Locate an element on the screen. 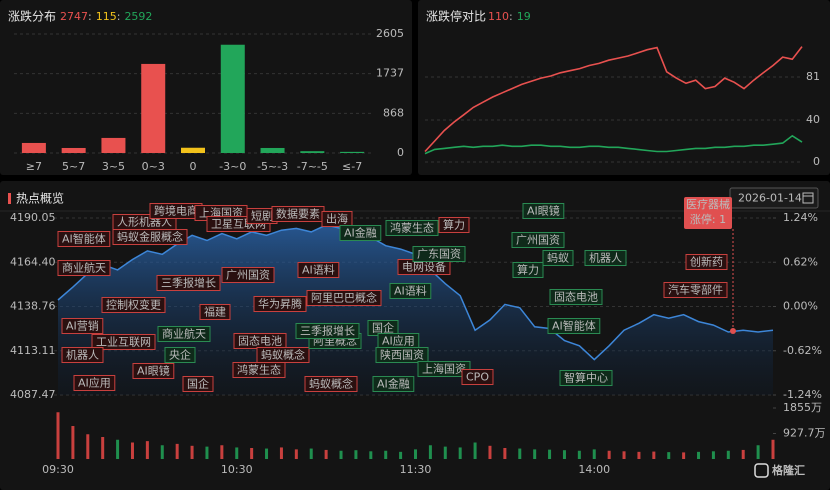 This screenshot has width=830, height=490. concept-tag: 蚂蚁 is located at coordinates (558, 258).